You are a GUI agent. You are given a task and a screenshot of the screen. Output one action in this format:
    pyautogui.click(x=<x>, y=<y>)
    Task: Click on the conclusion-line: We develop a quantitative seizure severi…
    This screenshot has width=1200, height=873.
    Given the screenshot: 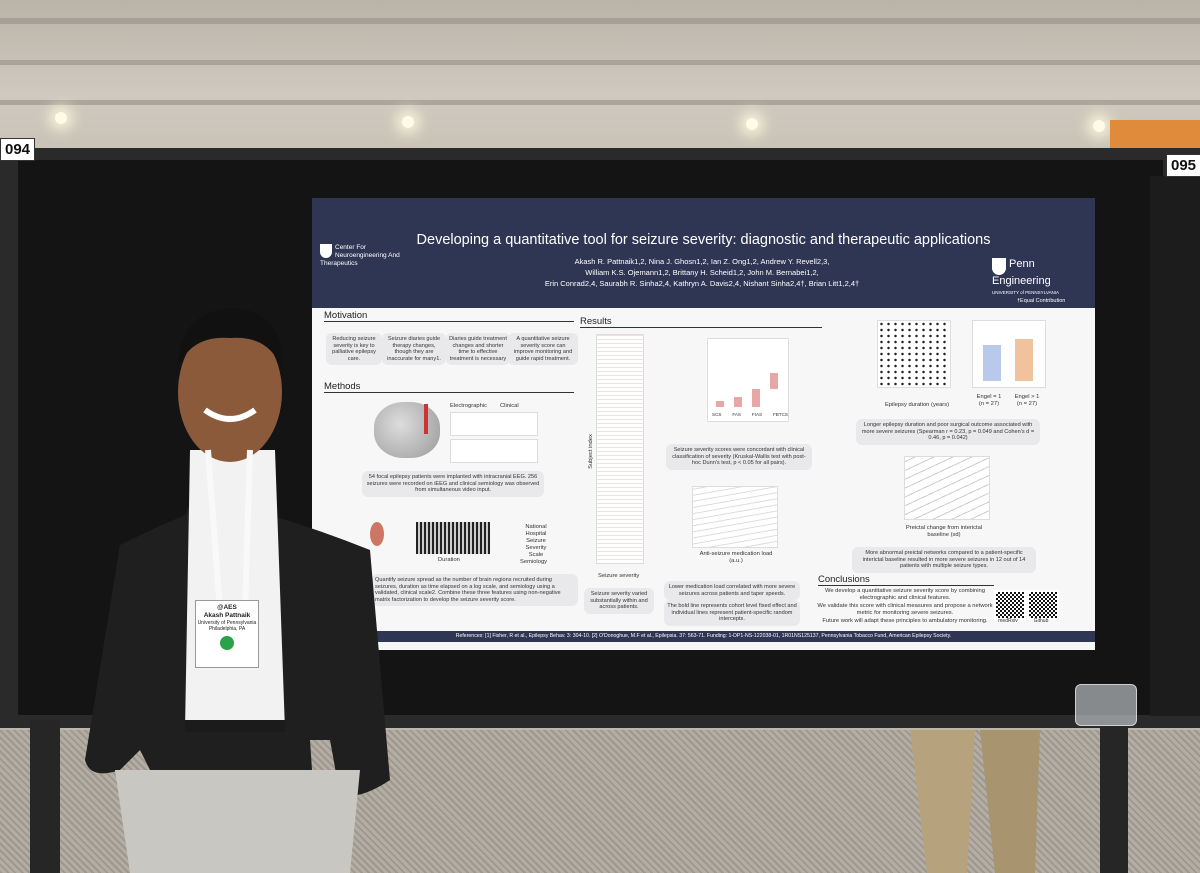 What is the action you would take?
    pyautogui.click(x=905, y=594)
    